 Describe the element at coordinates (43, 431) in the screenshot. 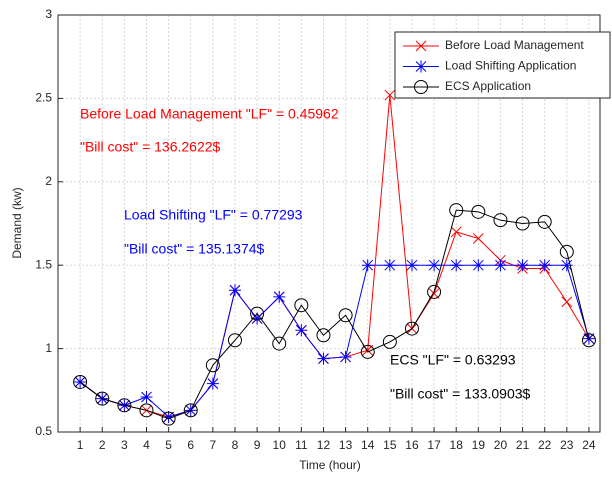

I see `y-tick-label: 0.5` at that location.